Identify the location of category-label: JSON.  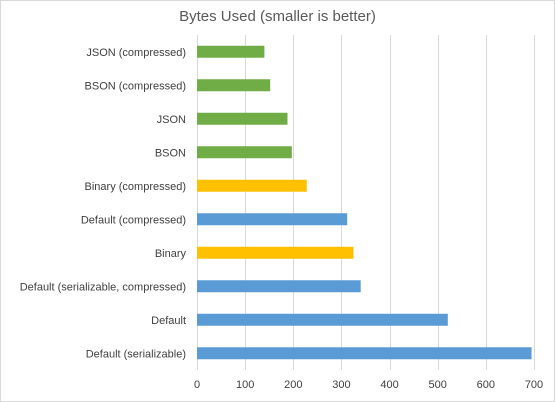
(171, 120).